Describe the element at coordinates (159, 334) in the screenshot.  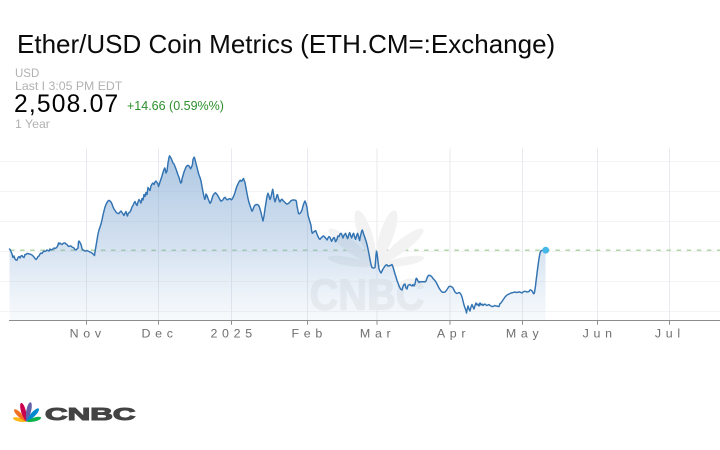
I see `svg-text: Dec` at that location.